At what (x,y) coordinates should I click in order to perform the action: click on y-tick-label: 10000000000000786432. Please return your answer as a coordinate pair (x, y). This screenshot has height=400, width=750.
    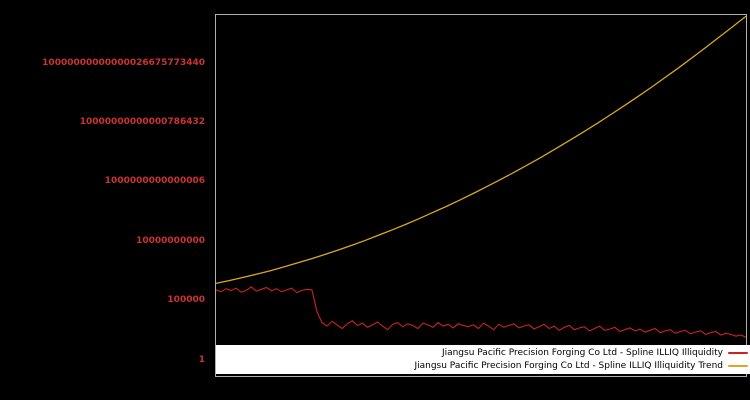
    Looking at the image, I should click on (142, 122).